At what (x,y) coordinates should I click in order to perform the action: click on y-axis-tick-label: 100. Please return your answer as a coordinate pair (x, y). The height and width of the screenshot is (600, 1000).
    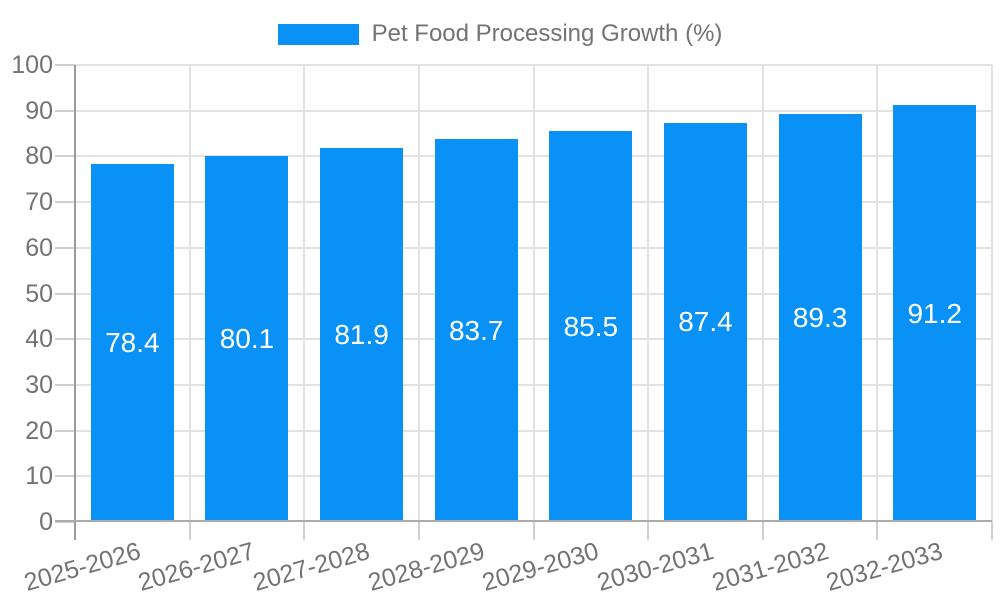
    Looking at the image, I should click on (32, 65).